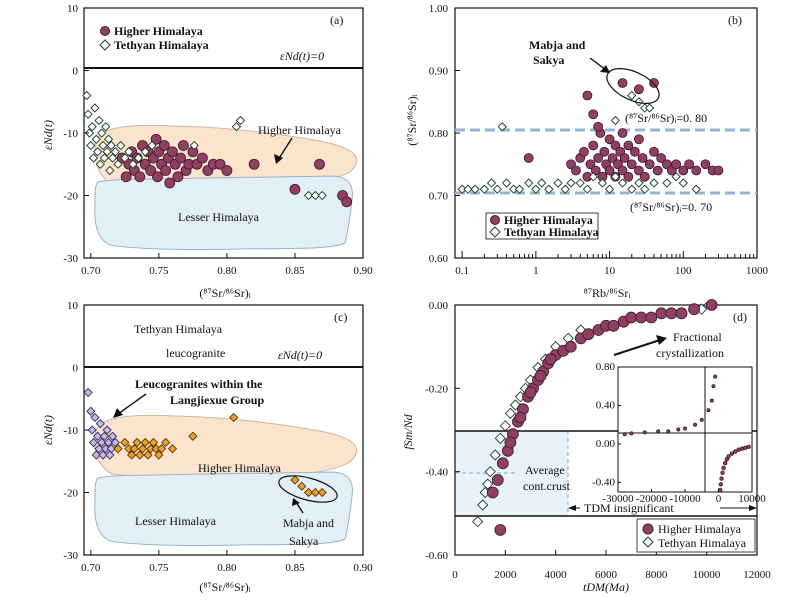  Describe the element at coordinates (686, 433) in the screenshot. I see `inset-series` at that location.